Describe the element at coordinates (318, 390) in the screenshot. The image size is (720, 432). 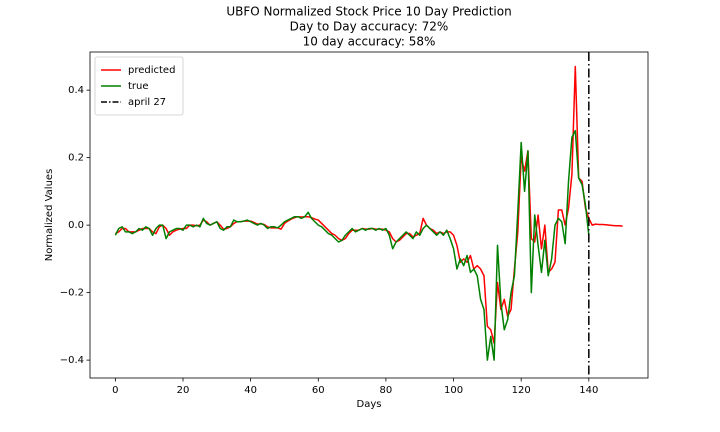
I see `x-tick-label: 60` at that location.